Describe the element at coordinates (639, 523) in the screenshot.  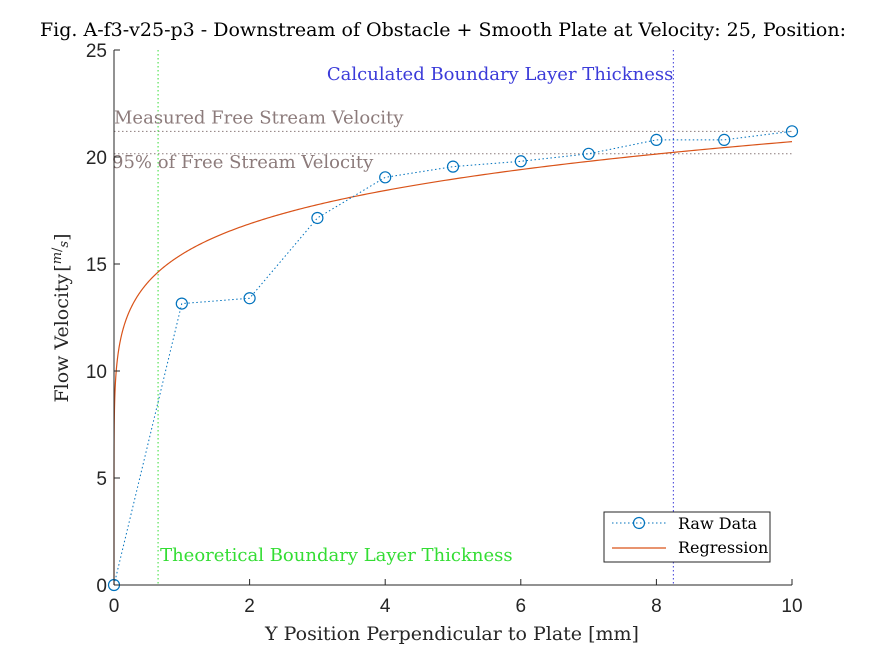
I see `legend-raw-data-marker-icon` at that location.